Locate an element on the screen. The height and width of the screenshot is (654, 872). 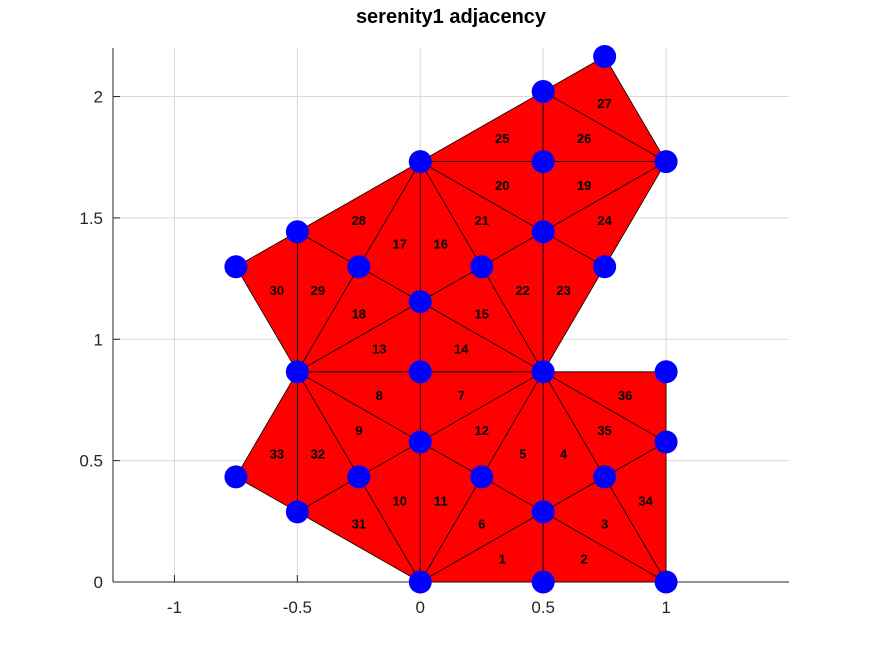
triangle-label: 16 is located at coordinates (441, 243).